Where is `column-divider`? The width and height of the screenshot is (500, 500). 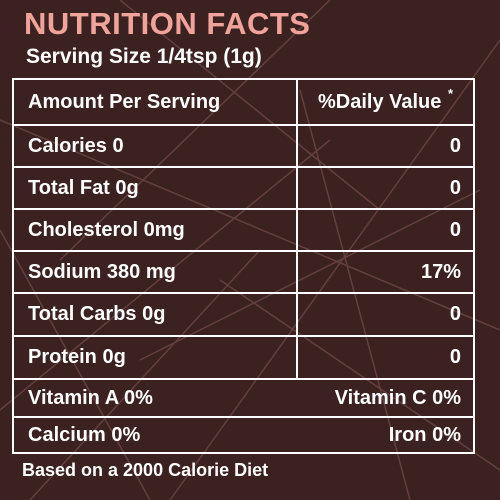
column-divider is located at coordinates (297, 230).